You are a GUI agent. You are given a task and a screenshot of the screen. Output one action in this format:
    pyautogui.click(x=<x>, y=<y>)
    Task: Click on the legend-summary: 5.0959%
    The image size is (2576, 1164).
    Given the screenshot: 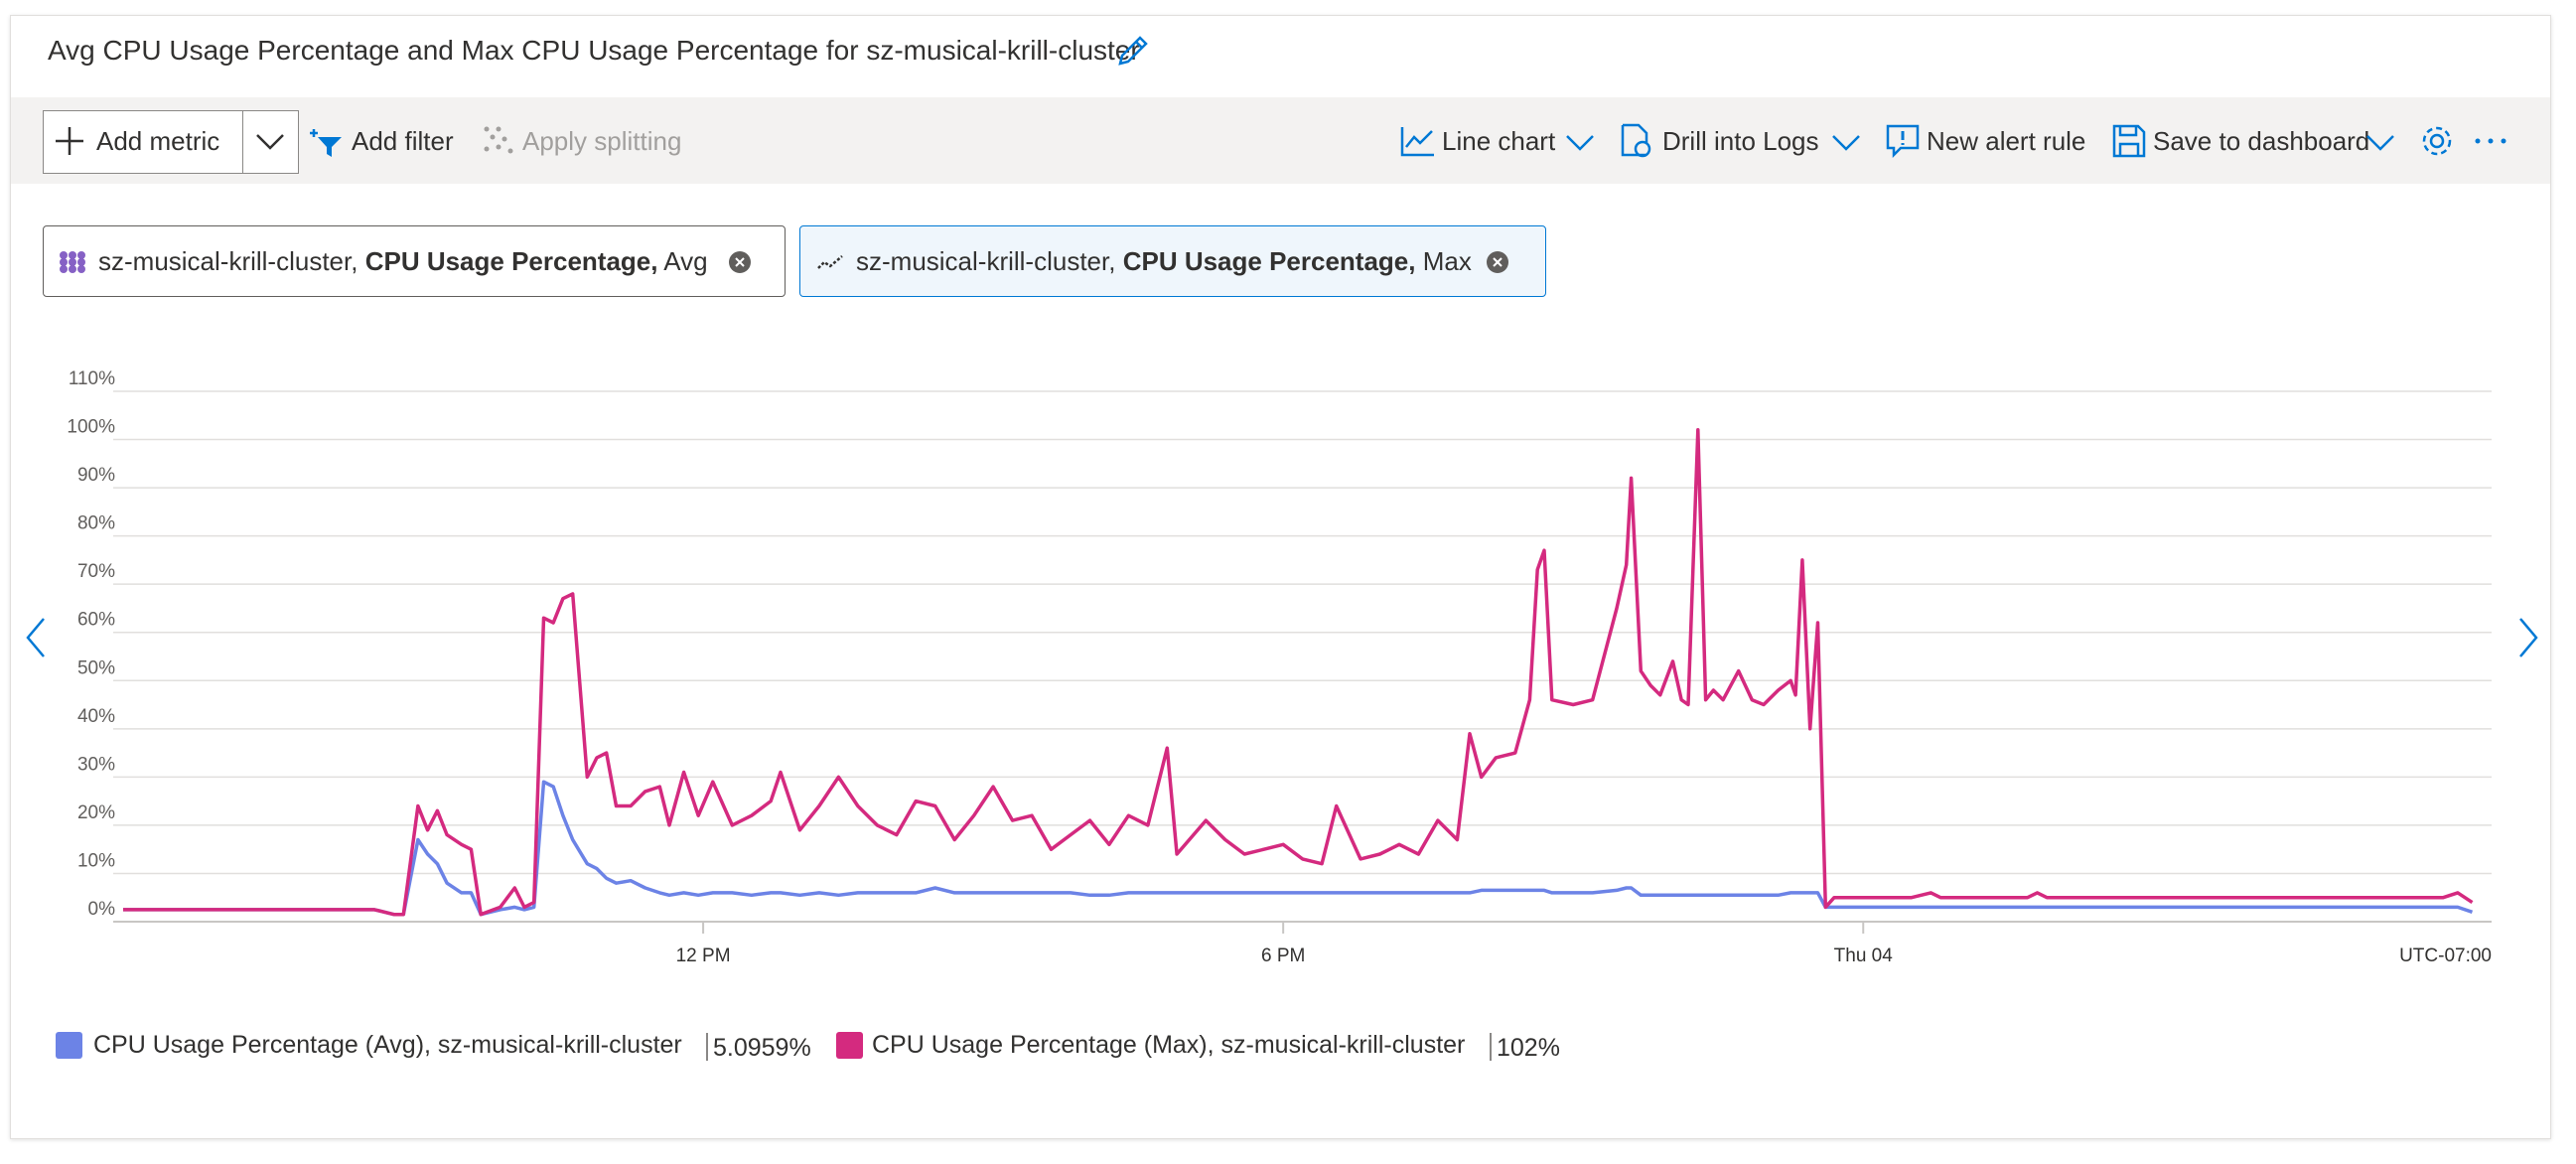 What is the action you would take?
    pyautogui.click(x=762, y=1048)
    